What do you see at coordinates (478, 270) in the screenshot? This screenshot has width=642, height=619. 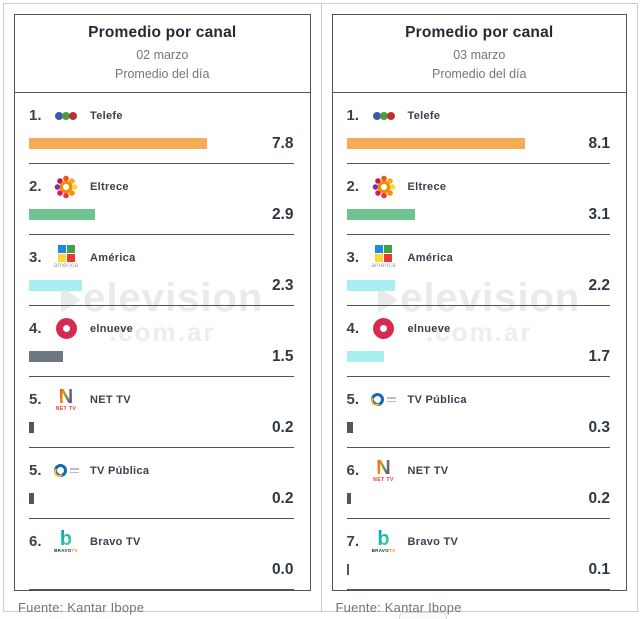 I see `channel-row: 3. américa América 2.2` at bounding box center [478, 270].